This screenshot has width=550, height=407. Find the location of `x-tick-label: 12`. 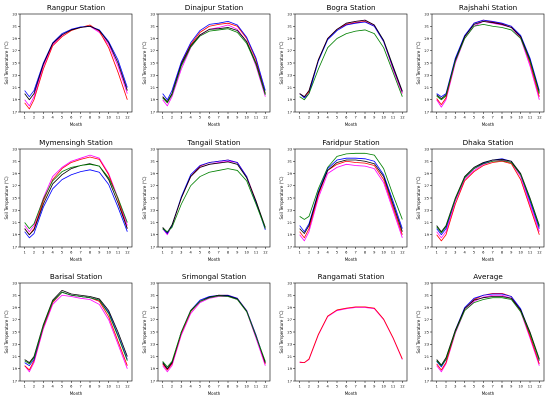

x-tick-label: 12 is located at coordinates (402, 253).